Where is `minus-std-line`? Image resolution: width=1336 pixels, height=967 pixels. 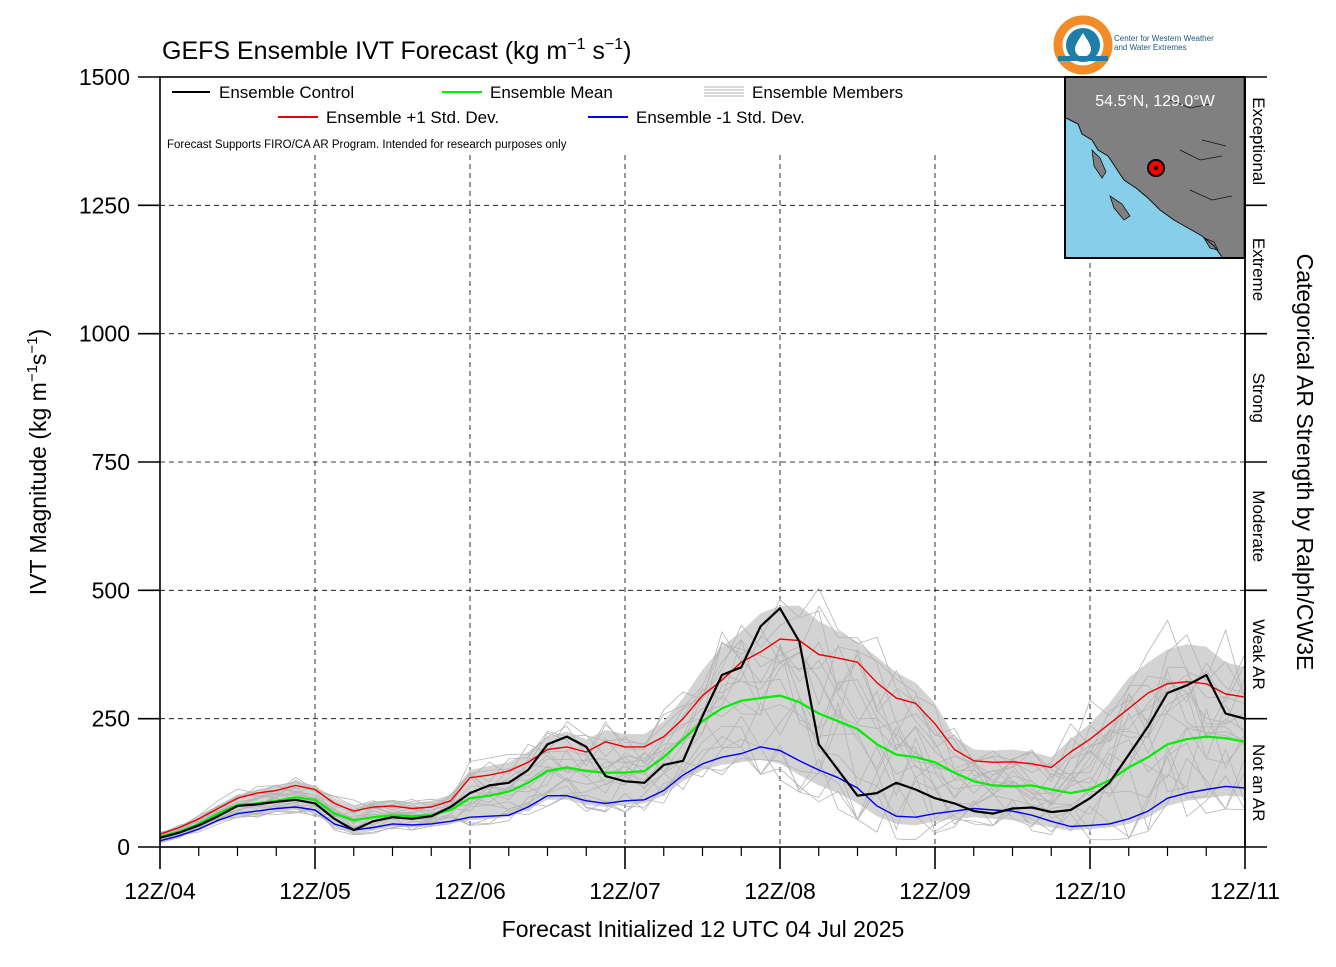
minus-std-line is located at coordinates (702, 794).